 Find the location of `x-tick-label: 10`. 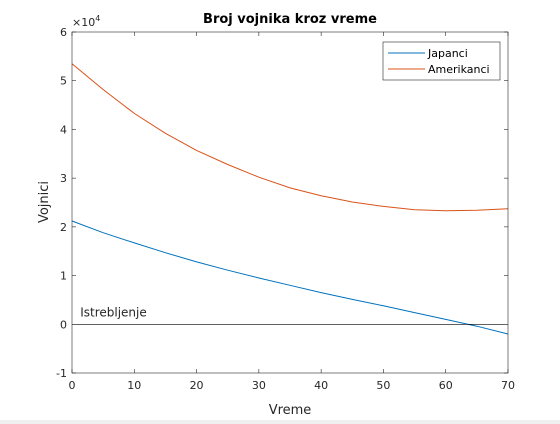

x-tick-label: 10 is located at coordinates (134, 385).